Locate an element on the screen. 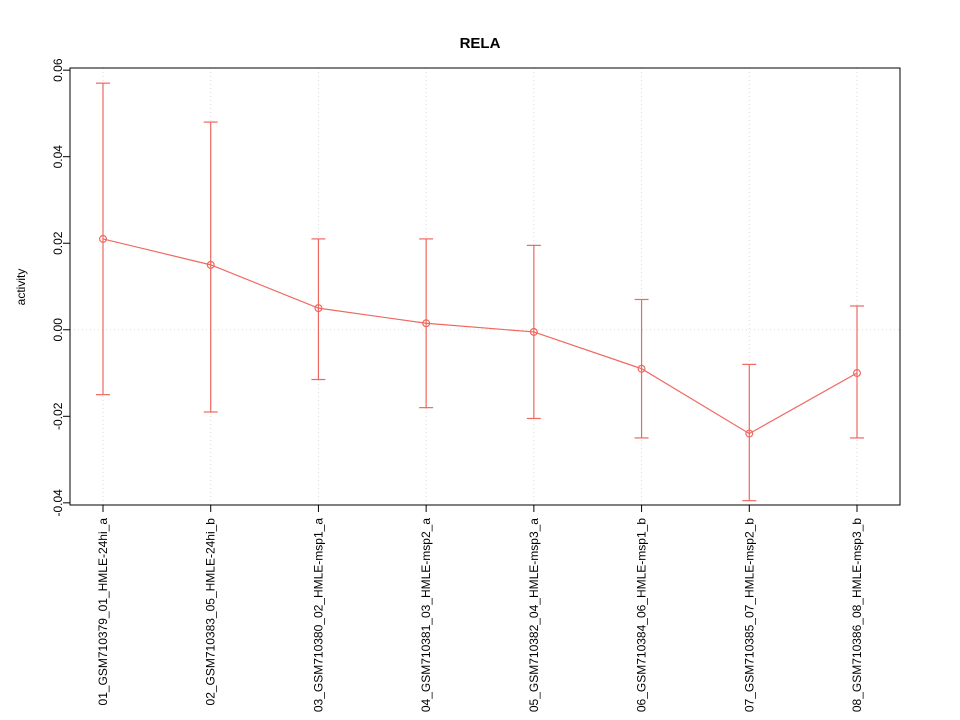 The width and height of the screenshot is (960, 720). x-tick-label: 04_GSM710381_03_HMLE-msp2_a is located at coordinates (426, 615).